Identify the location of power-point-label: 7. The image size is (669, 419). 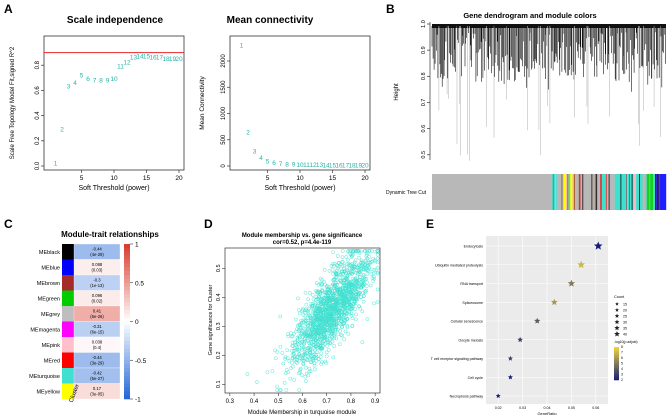
(281, 164).